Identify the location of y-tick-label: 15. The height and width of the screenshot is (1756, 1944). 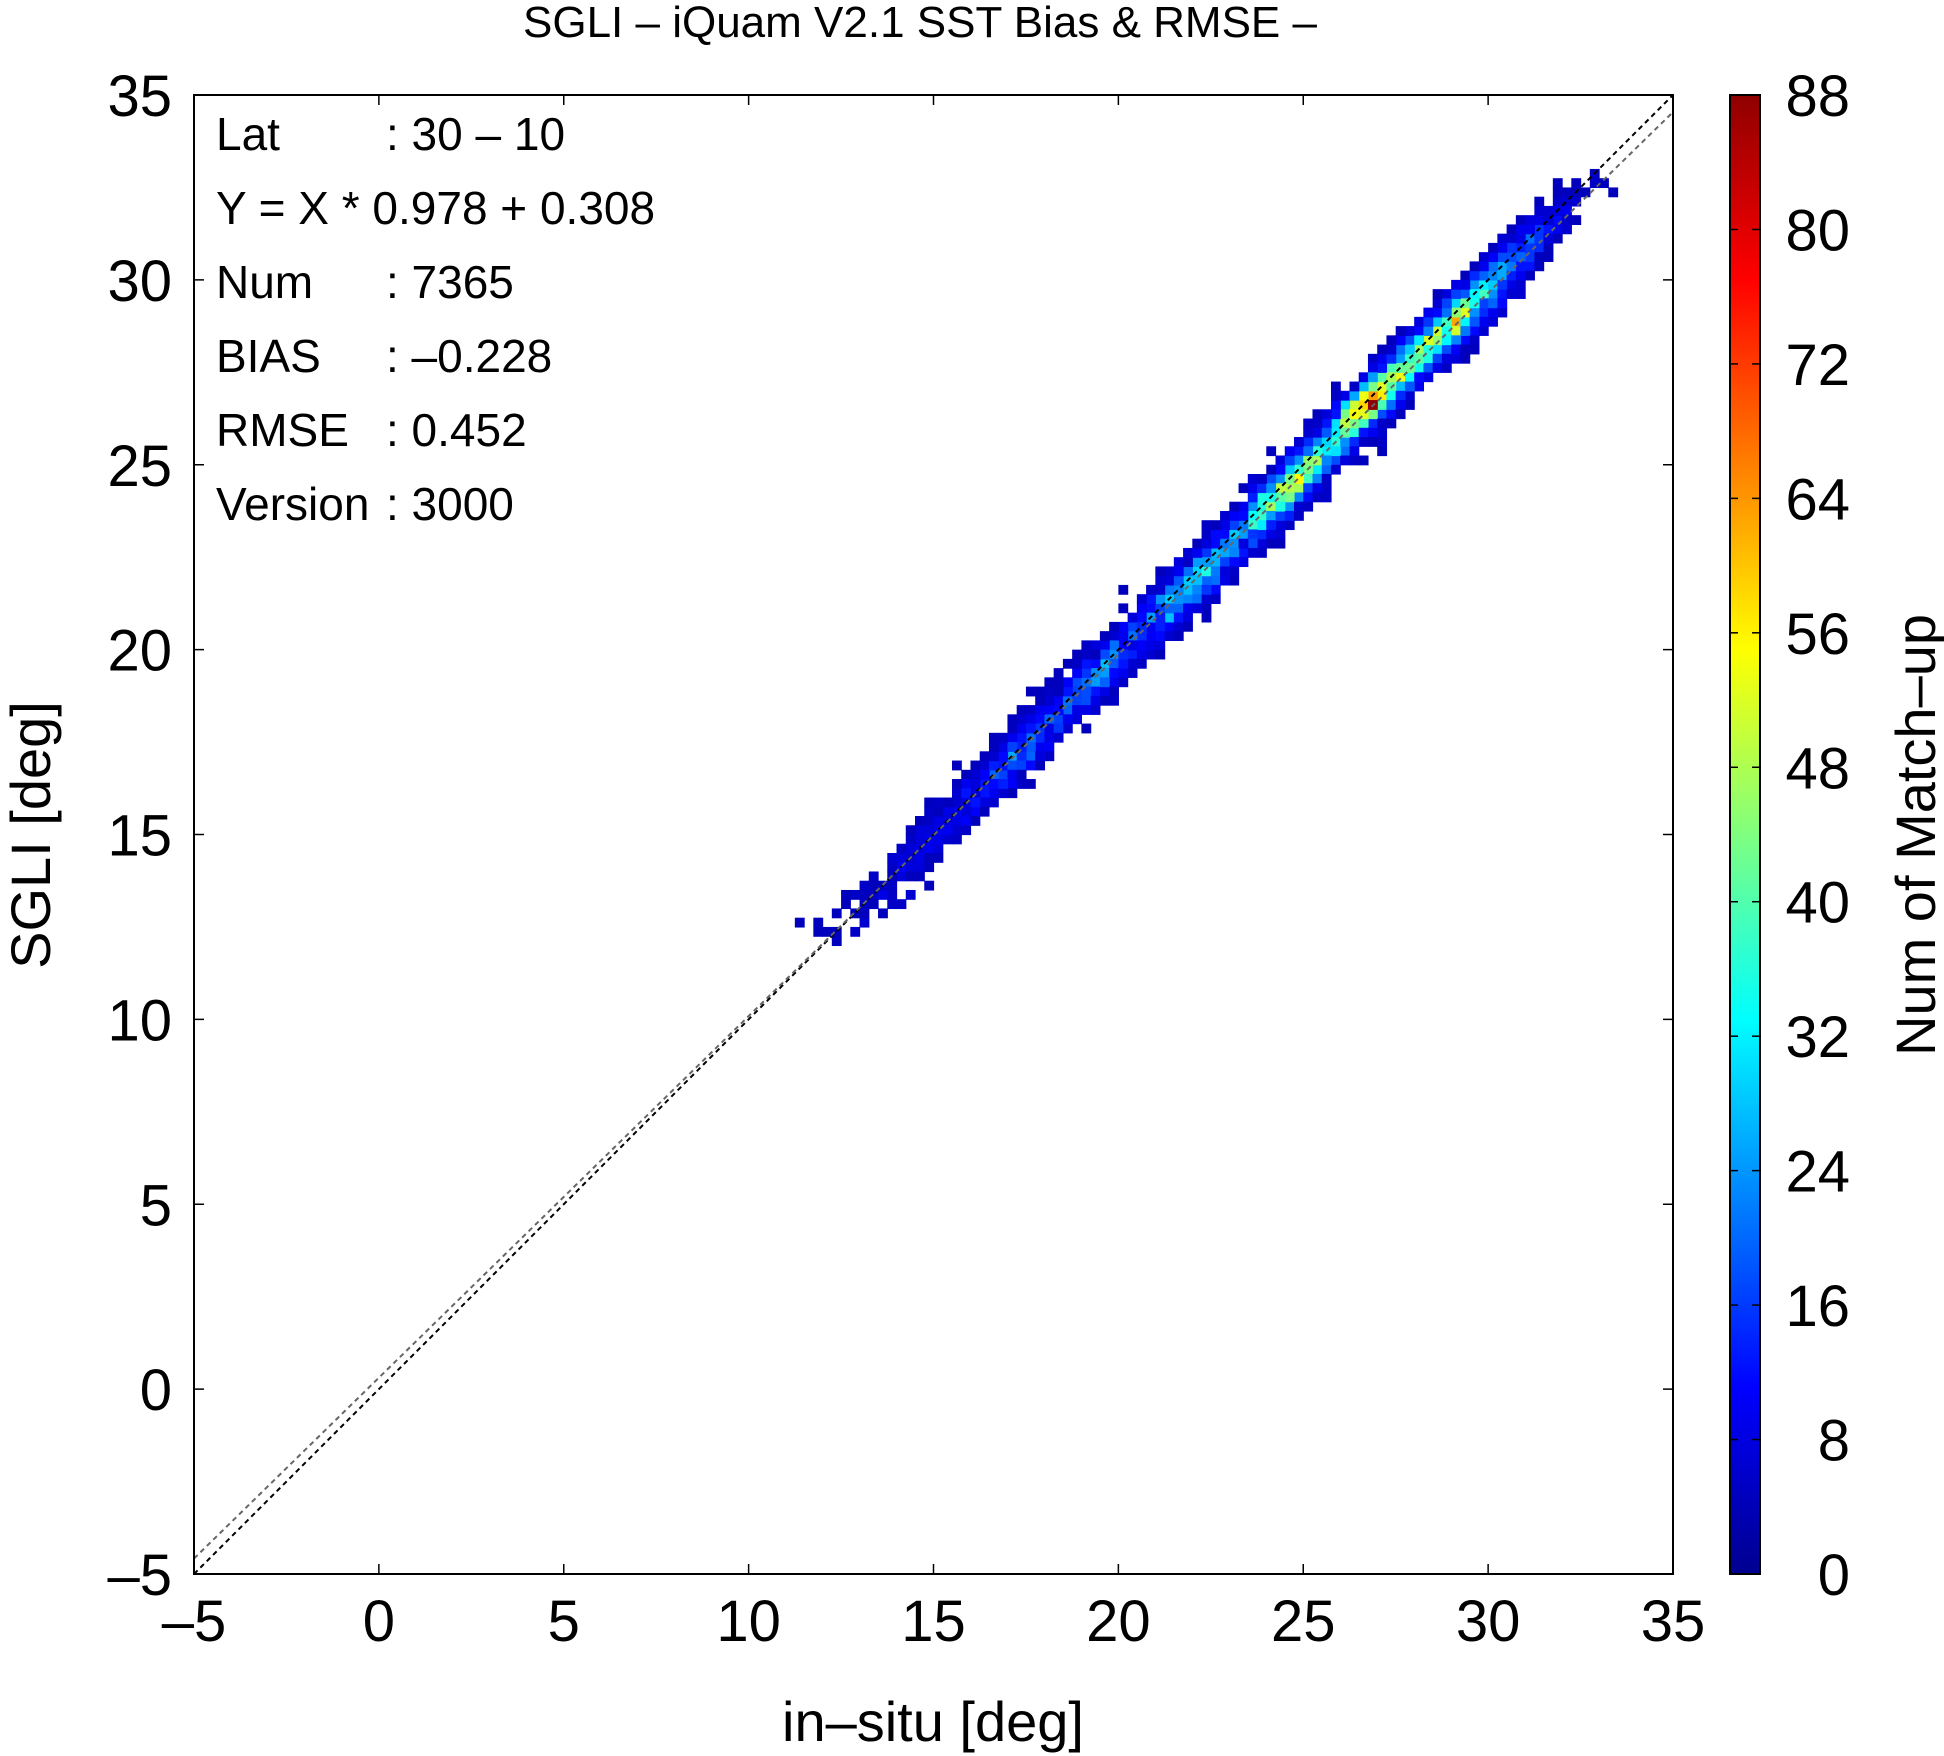
(139, 836).